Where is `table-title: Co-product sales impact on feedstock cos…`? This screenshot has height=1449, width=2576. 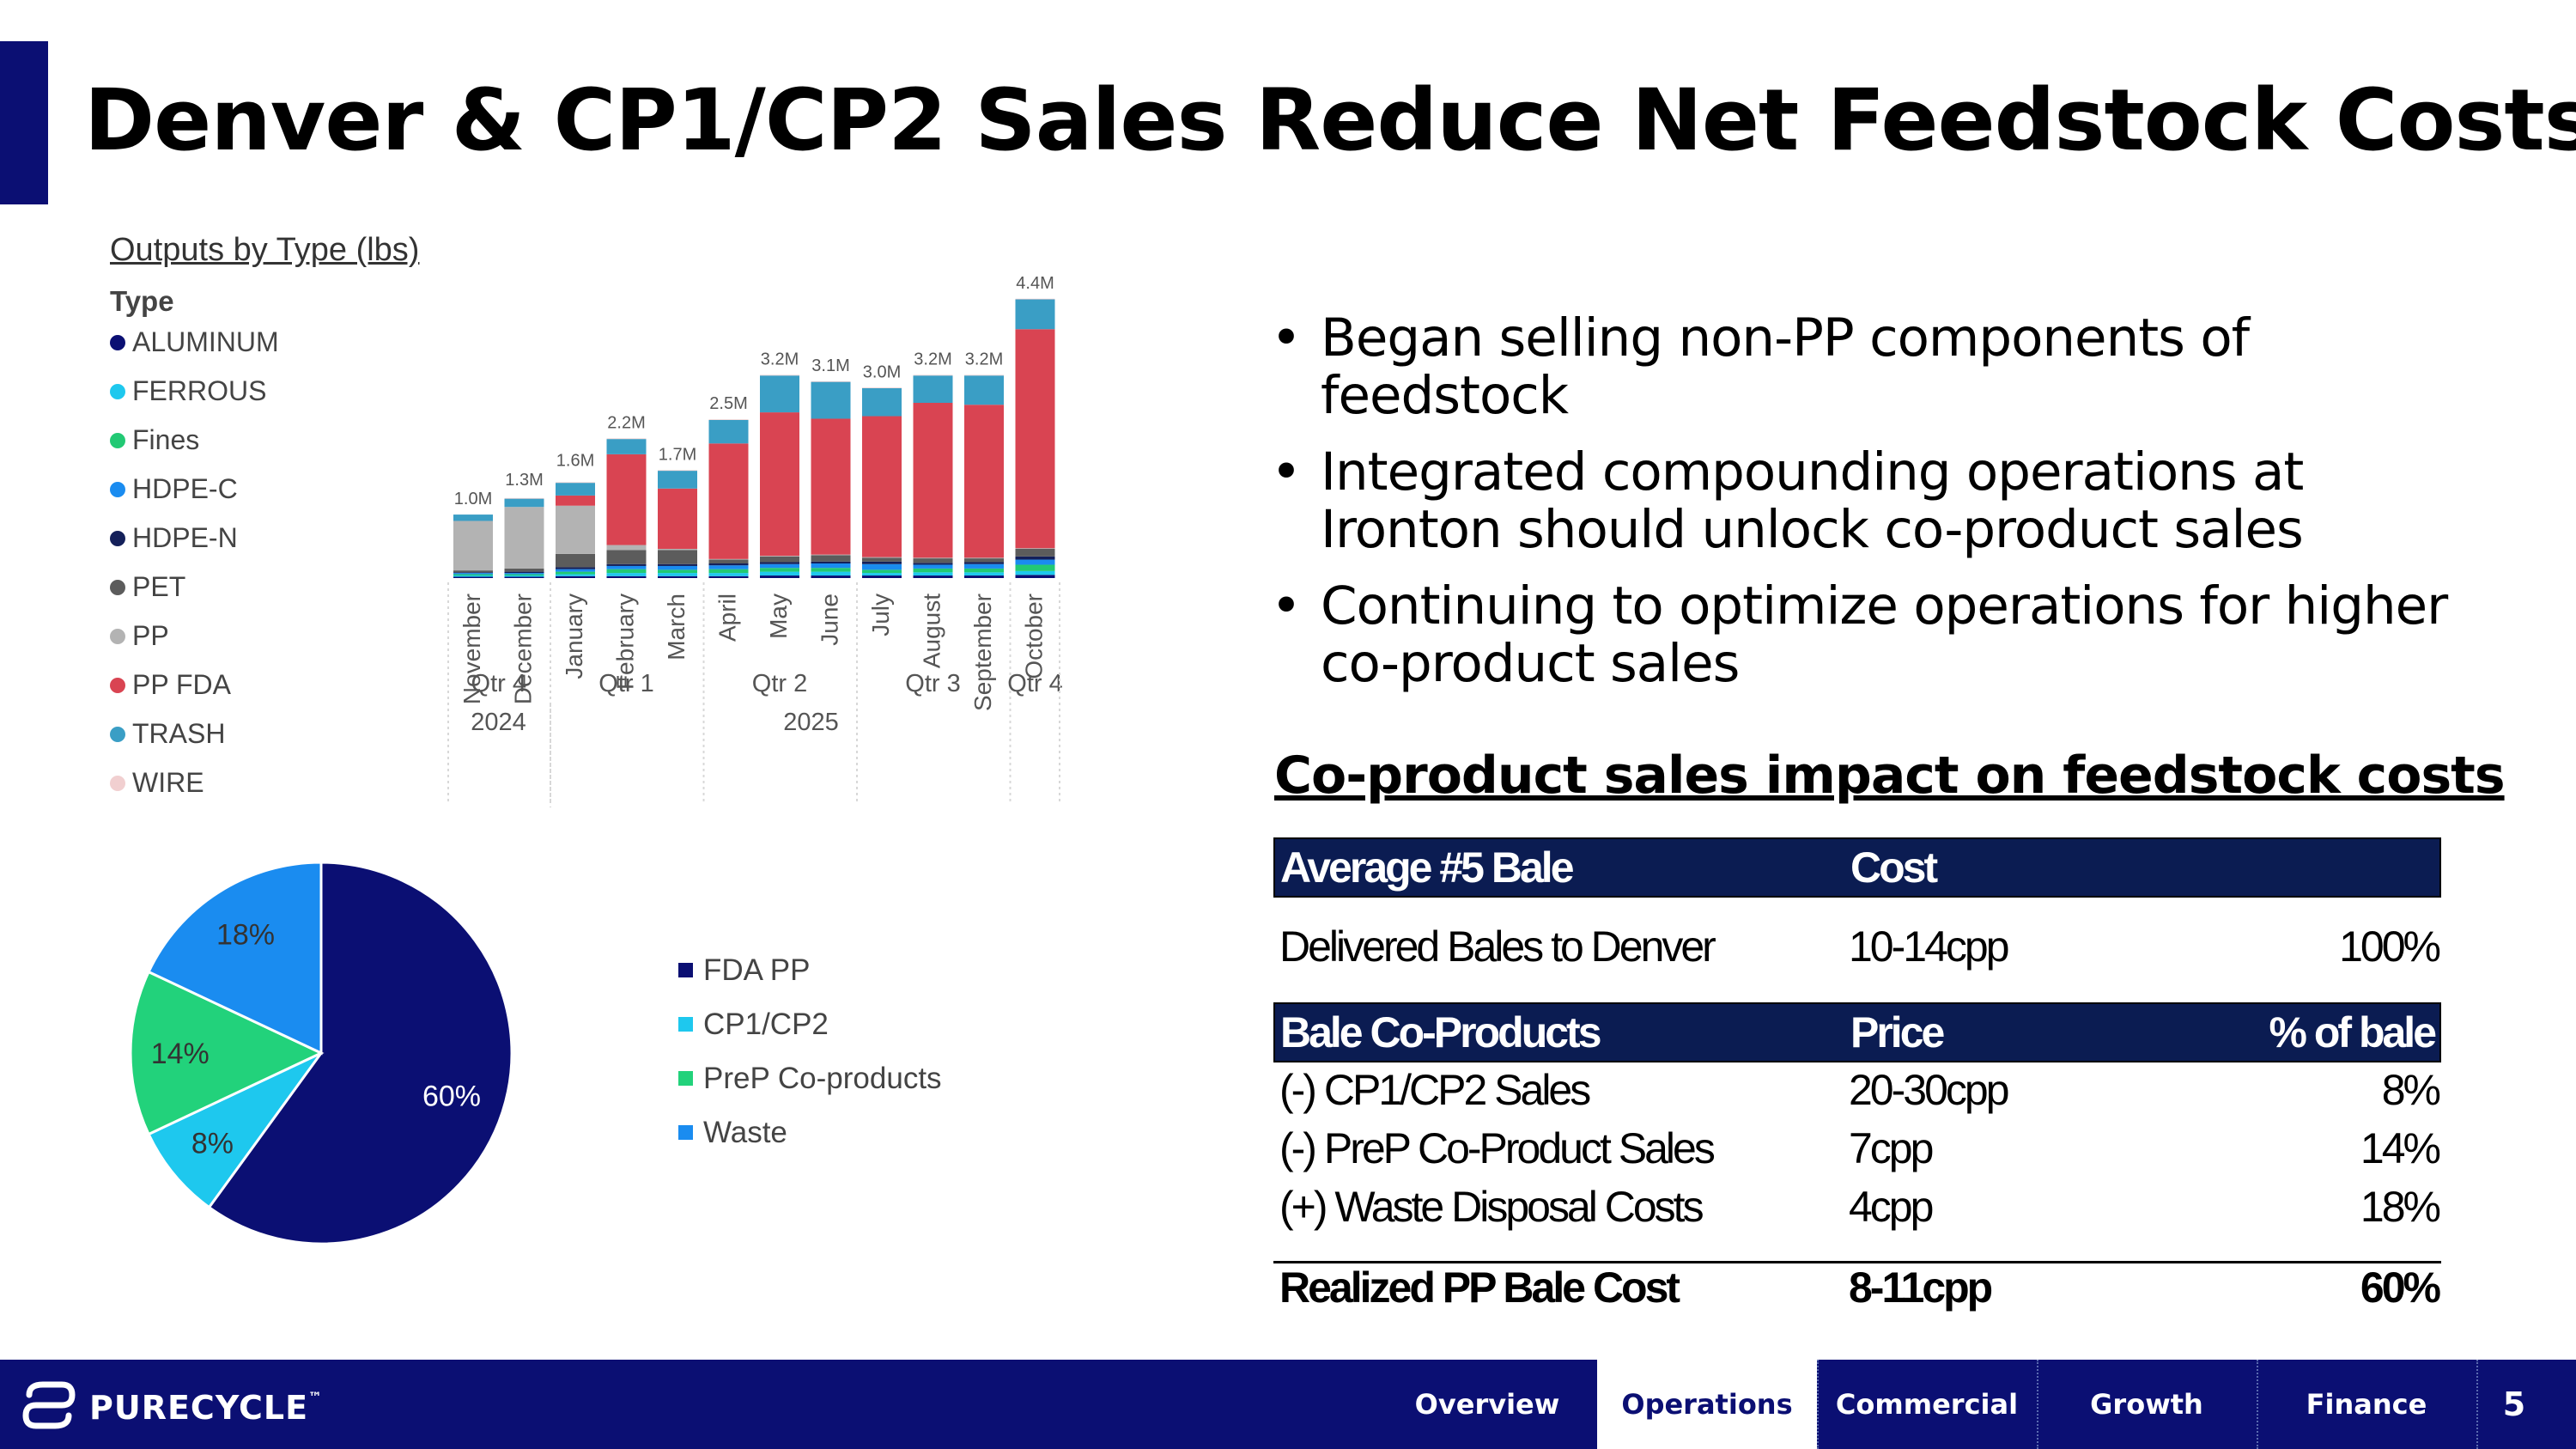 table-title: Co-product sales impact on feedstock cos… is located at coordinates (1890, 776).